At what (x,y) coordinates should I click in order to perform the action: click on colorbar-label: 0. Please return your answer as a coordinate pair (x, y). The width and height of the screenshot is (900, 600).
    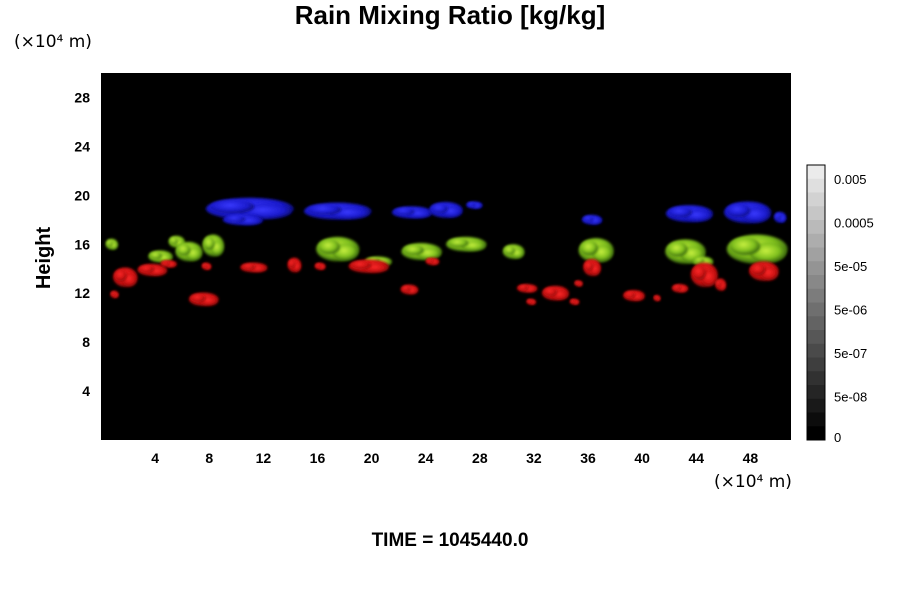
    Looking at the image, I should click on (837, 437).